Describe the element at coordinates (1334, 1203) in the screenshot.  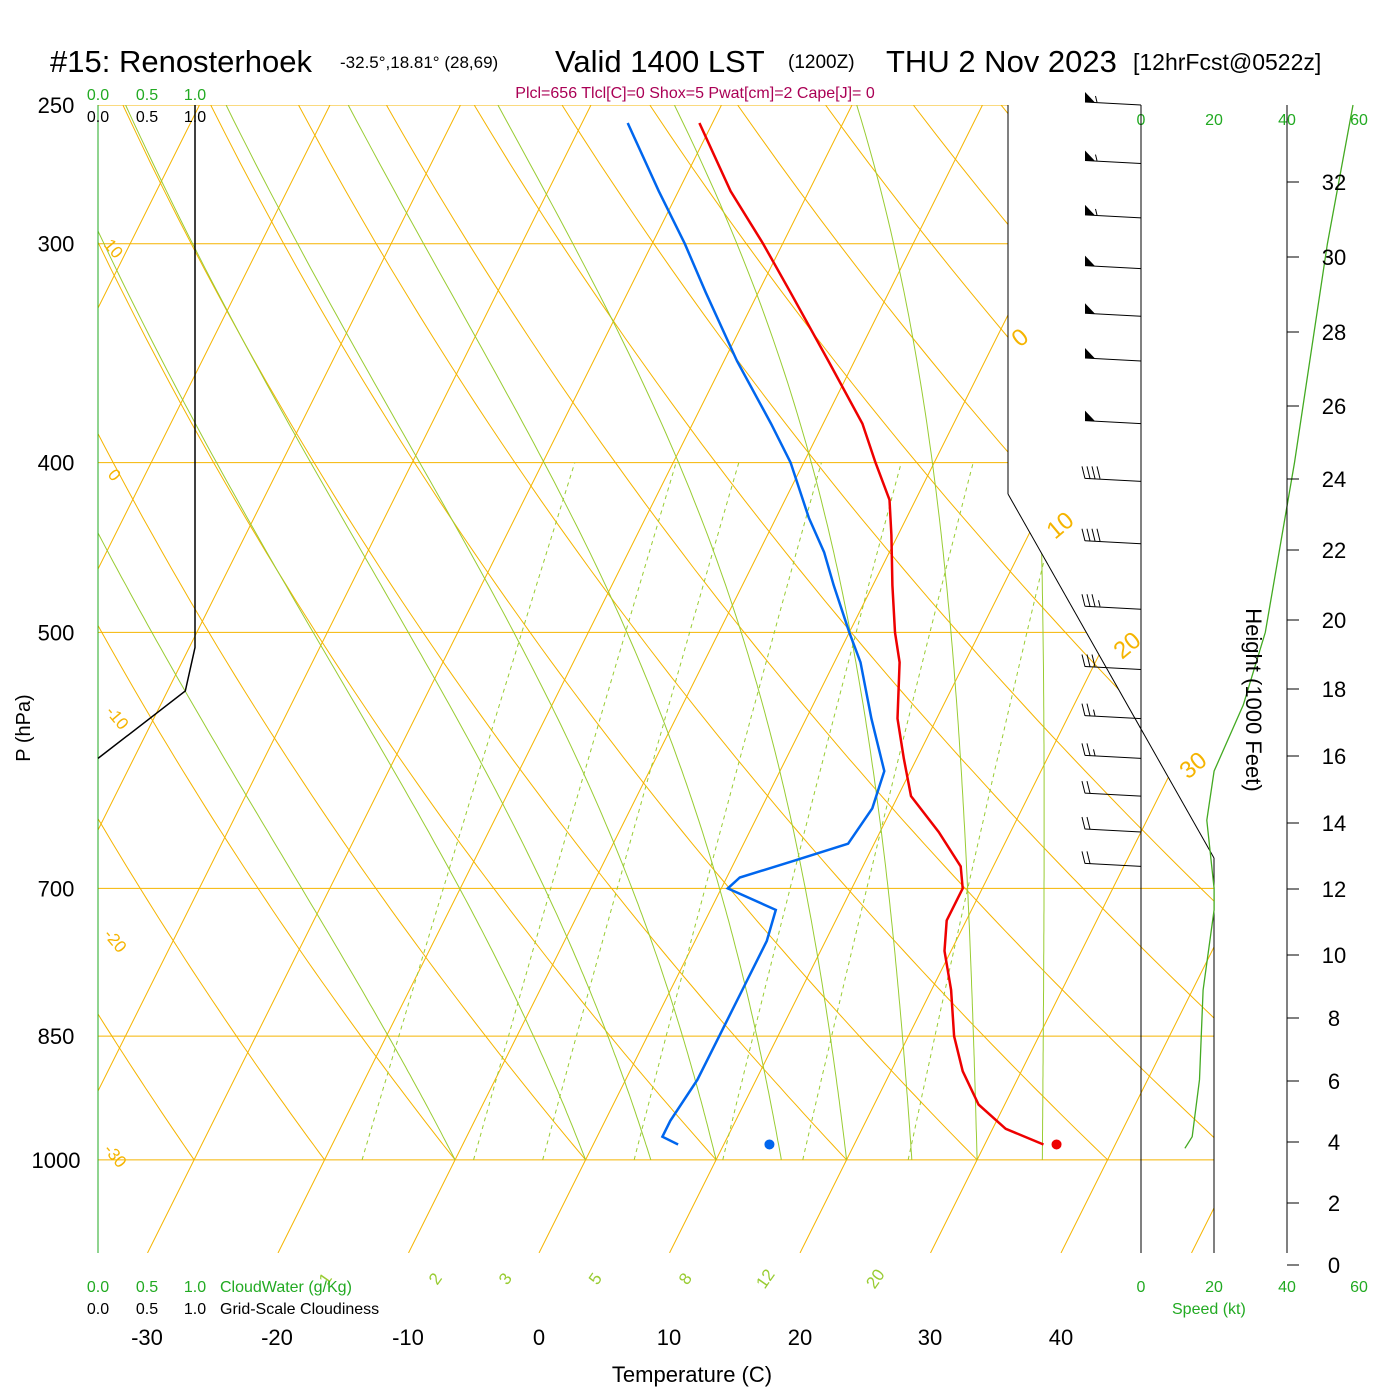
I see `height-tick-label: 2` at that location.